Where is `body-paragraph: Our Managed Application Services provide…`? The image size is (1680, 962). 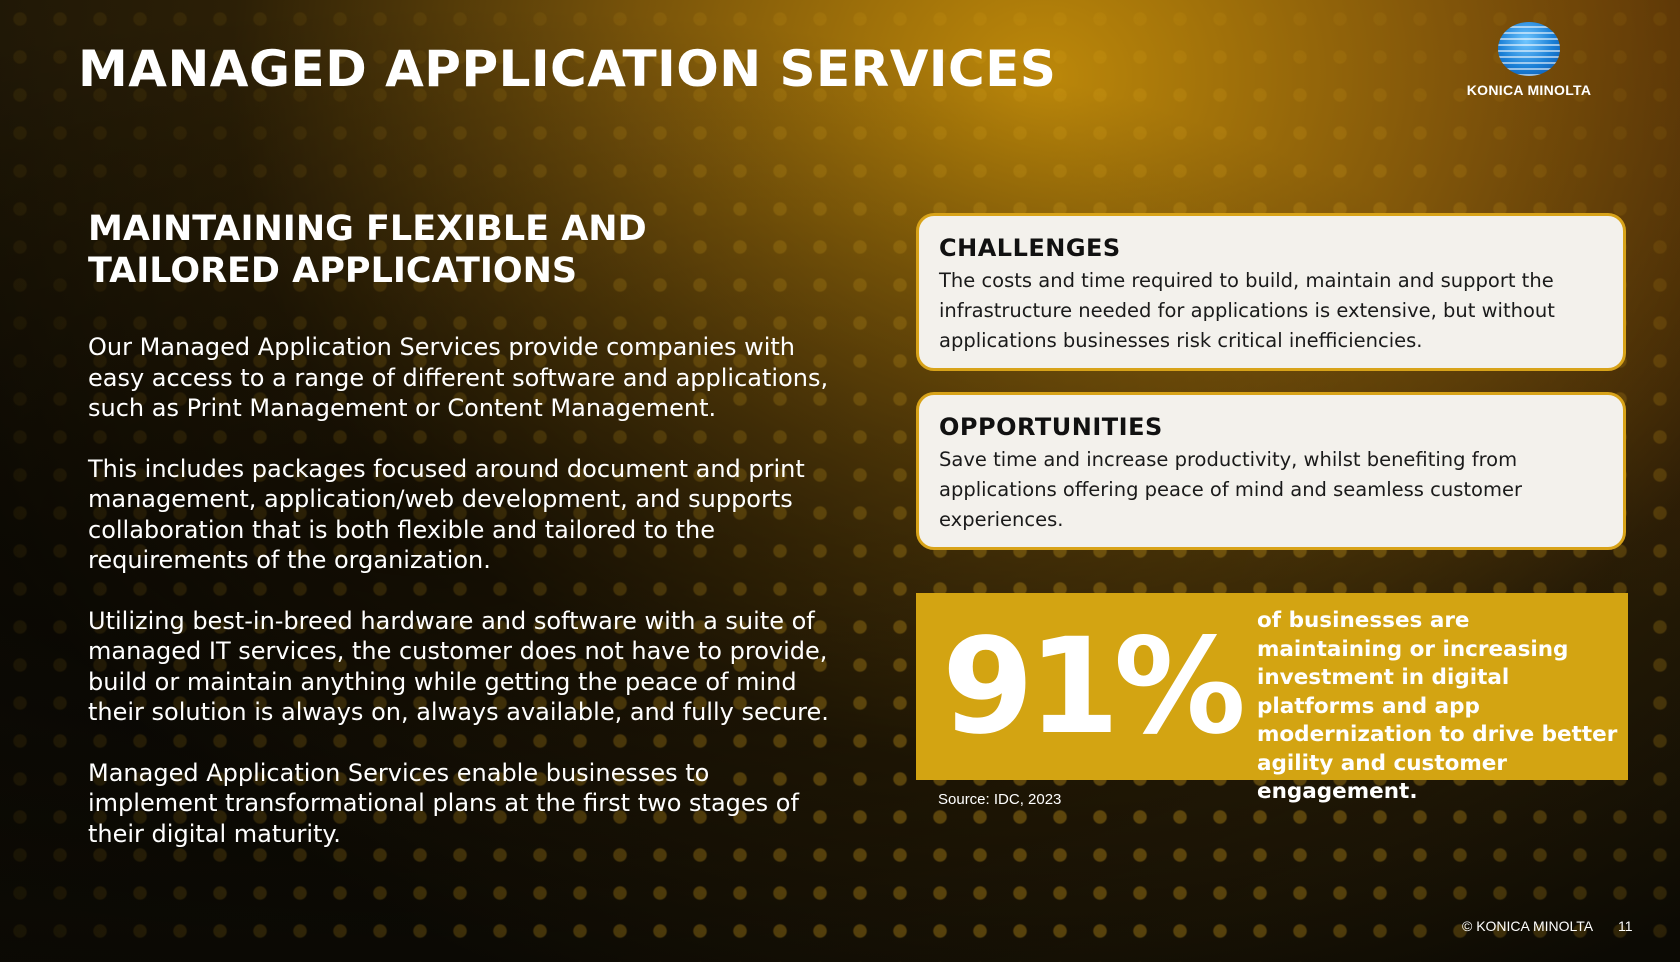
body-paragraph: Our Managed Application Services provide… is located at coordinates (458, 377).